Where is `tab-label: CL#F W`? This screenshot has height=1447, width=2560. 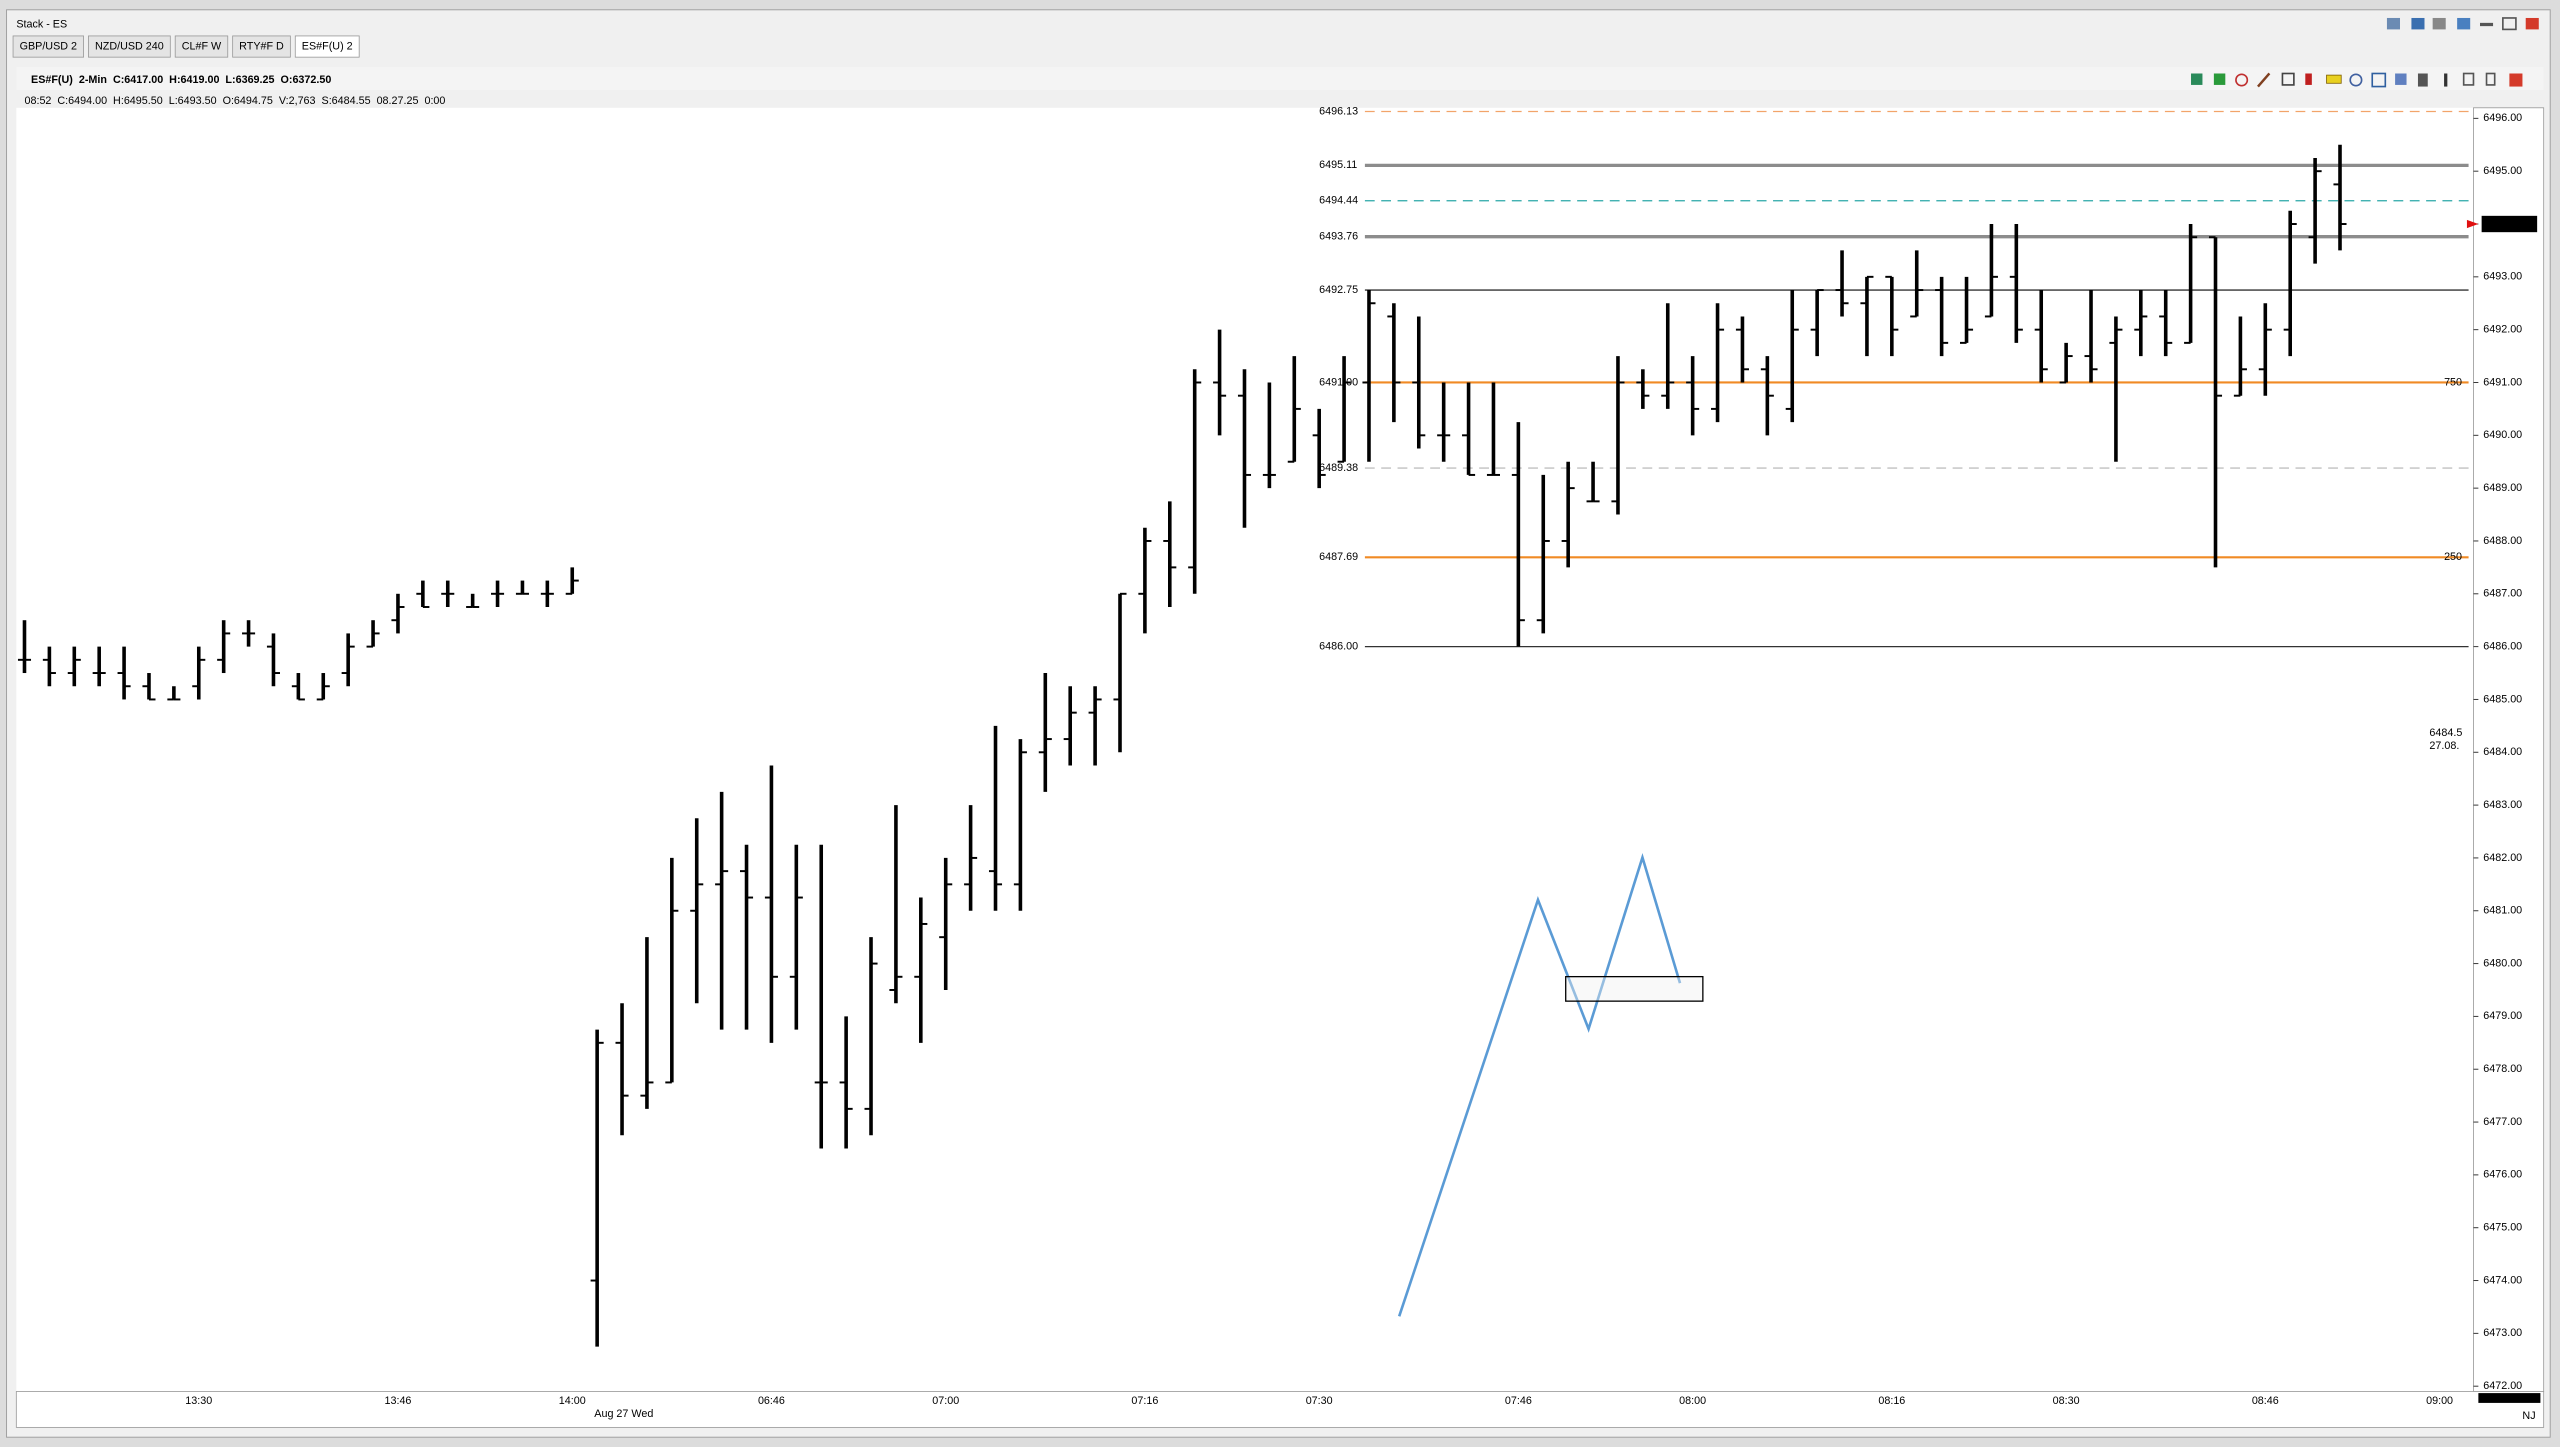 tab-label: CL#F W is located at coordinates (202, 46).